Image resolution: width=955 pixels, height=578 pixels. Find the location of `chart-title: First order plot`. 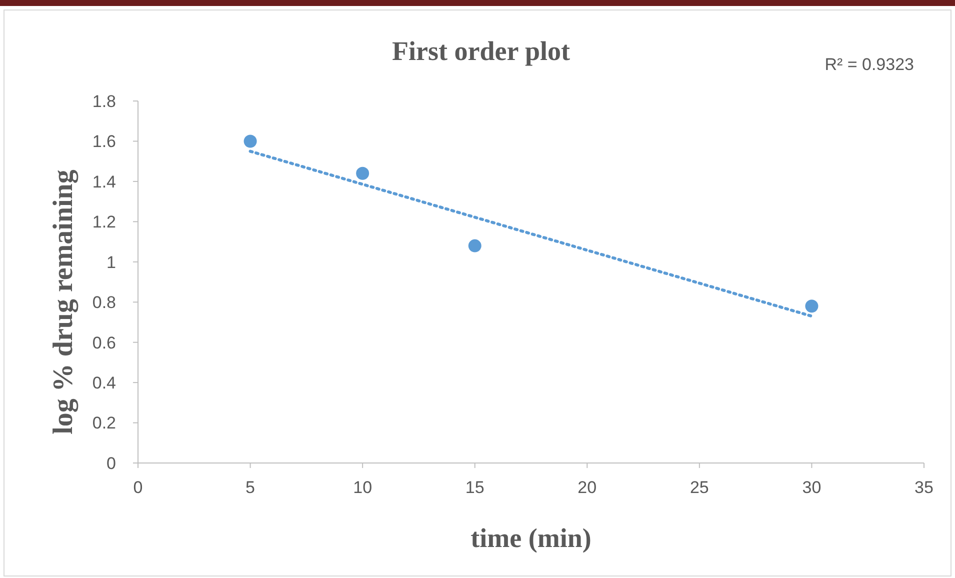

chart-title: First order plot is located at coordinates (481, 51).